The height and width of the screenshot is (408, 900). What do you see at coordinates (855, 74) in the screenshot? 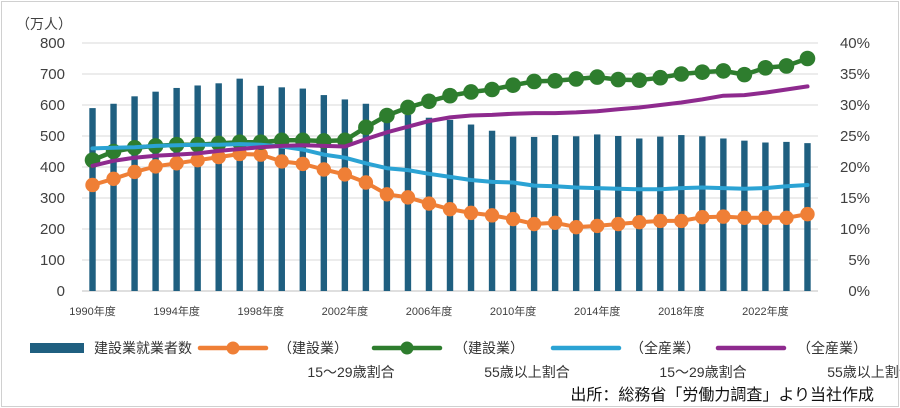
I see `y-right-tick-label: 35%` at bounding box center [855, 74].